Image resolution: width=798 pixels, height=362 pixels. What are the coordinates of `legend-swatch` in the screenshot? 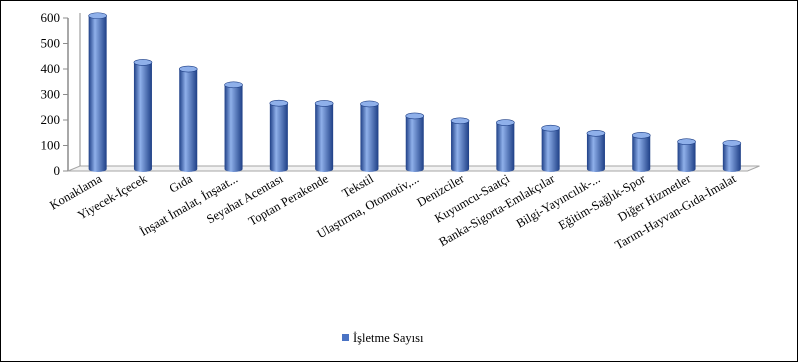 It's located at (345, 337).